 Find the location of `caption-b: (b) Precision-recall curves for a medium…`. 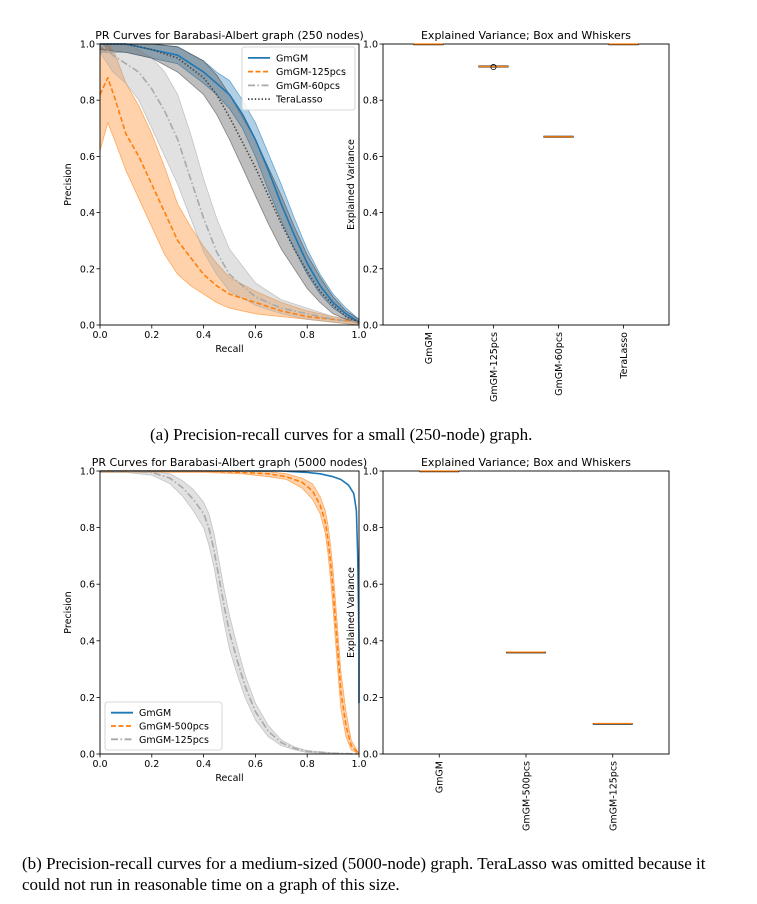

caption-b: (b) Precision-recall curves for a medium… is located at coordinates (364, 874).